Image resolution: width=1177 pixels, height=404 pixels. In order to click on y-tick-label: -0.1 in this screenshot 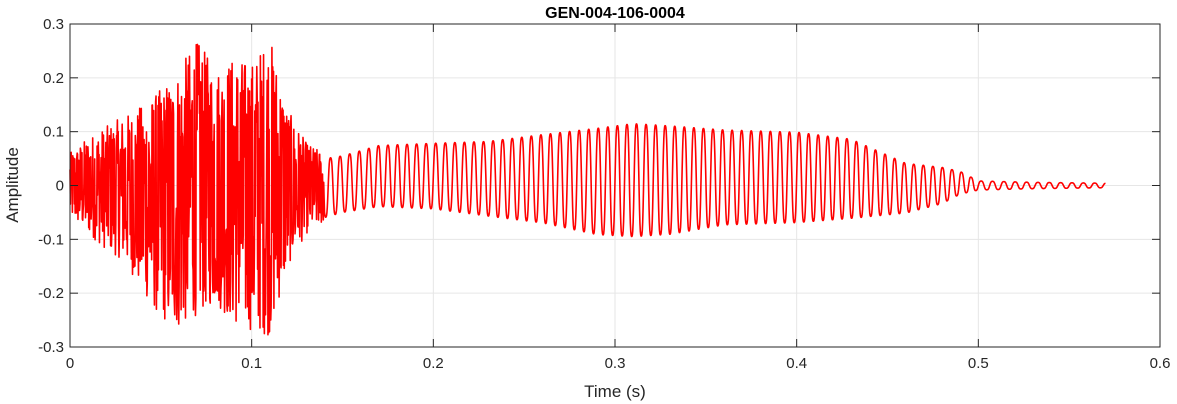, I will do `click(51, 239)`.